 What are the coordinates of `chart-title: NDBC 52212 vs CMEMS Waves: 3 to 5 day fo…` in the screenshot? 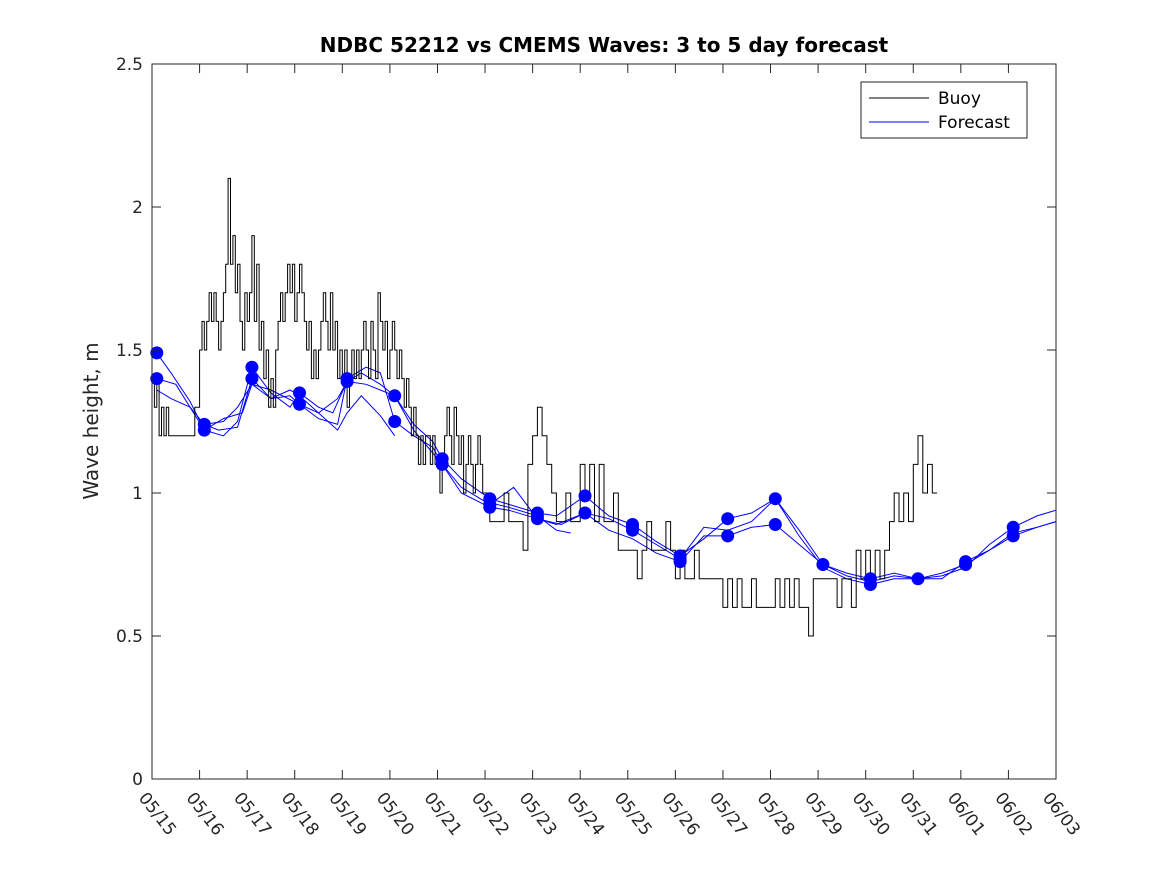 It's located at (604, 45).